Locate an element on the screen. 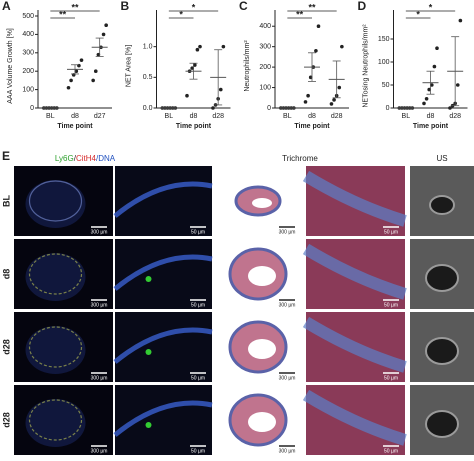  header-part: CitH4 is located at coordinates (86, 158).